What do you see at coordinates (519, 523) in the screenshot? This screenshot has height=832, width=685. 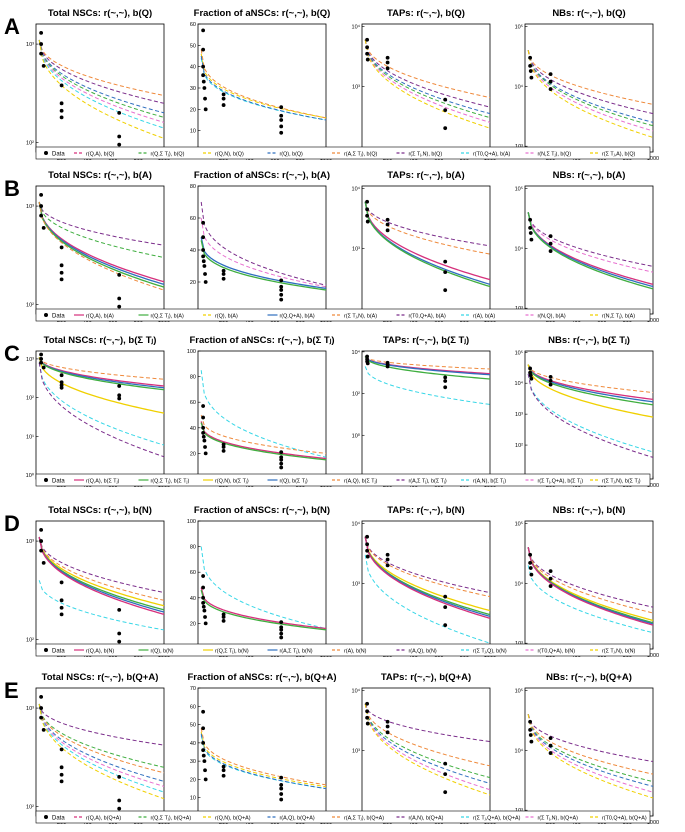 I see `y-tick-label: 10⁵` at bounding box center [519, 523].